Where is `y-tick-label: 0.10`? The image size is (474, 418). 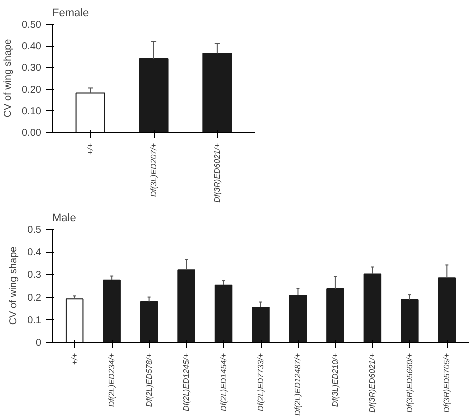 y-tick-label: 0.10 is located at coordinates (32, 112).